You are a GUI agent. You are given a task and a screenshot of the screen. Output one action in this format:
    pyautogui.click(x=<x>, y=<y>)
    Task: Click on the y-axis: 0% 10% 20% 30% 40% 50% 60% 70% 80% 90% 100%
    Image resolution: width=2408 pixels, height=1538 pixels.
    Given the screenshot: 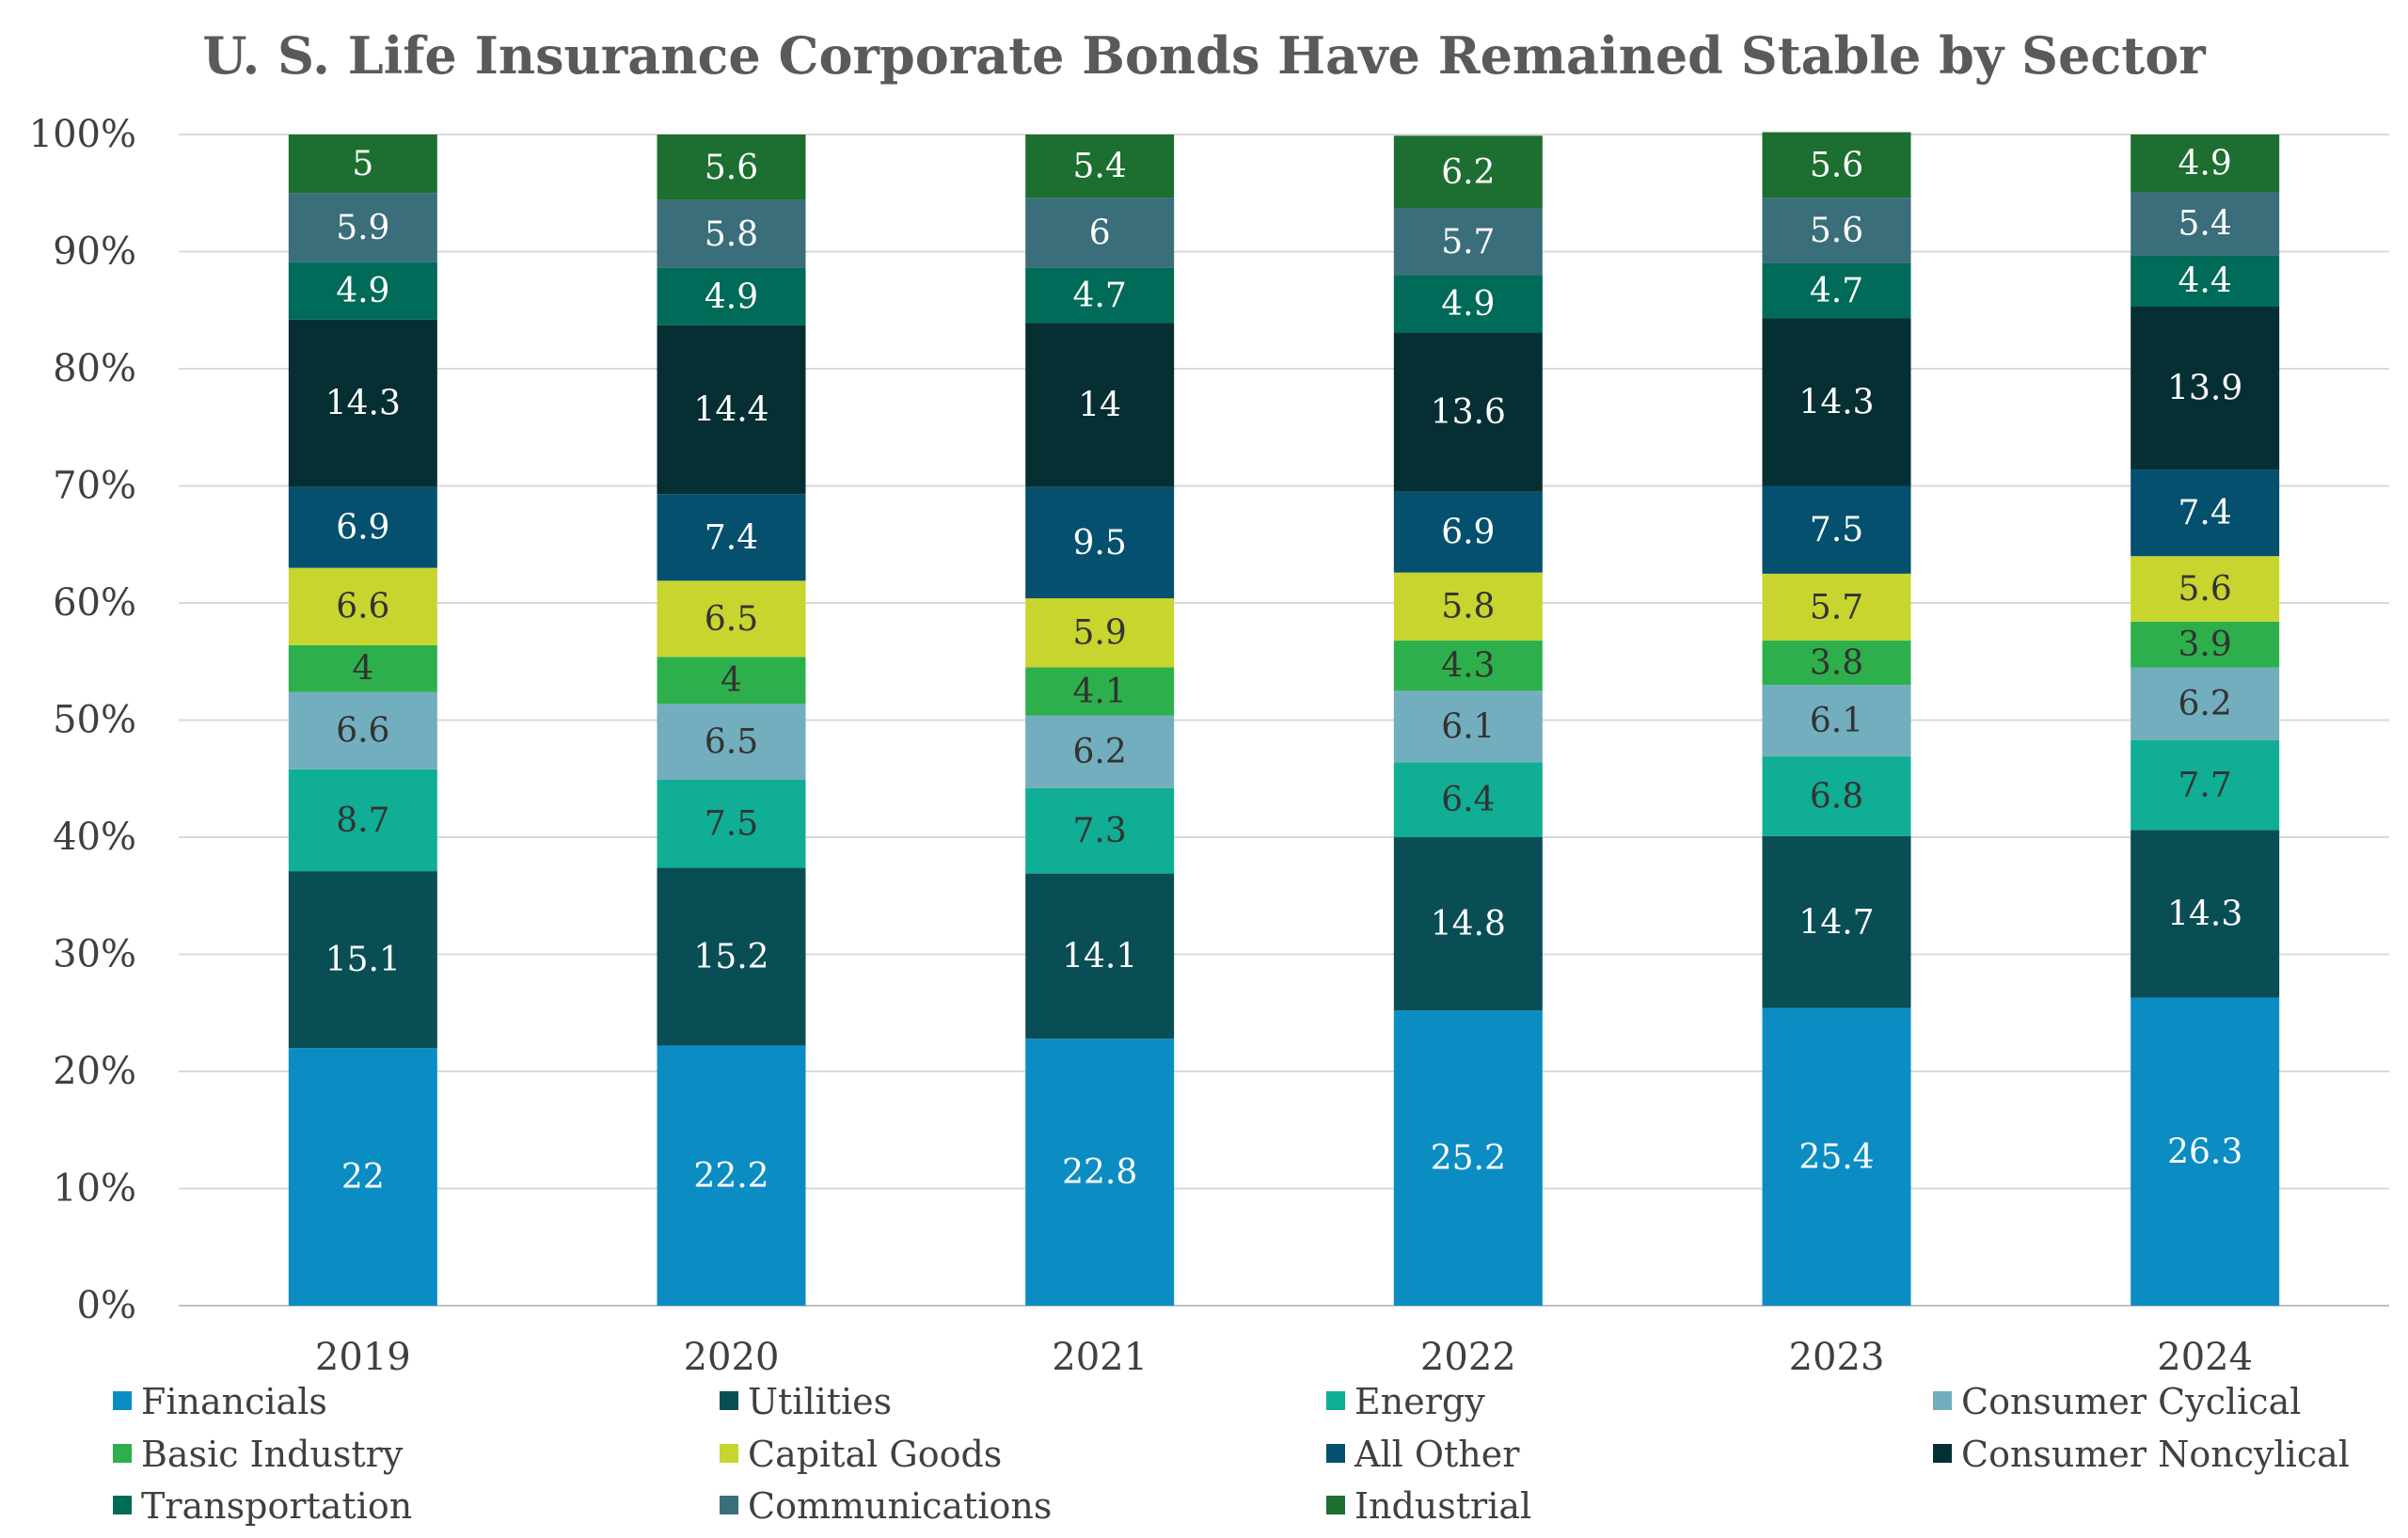 What is the action you would take?
    pyautogui.click(x=83, y=720)
    